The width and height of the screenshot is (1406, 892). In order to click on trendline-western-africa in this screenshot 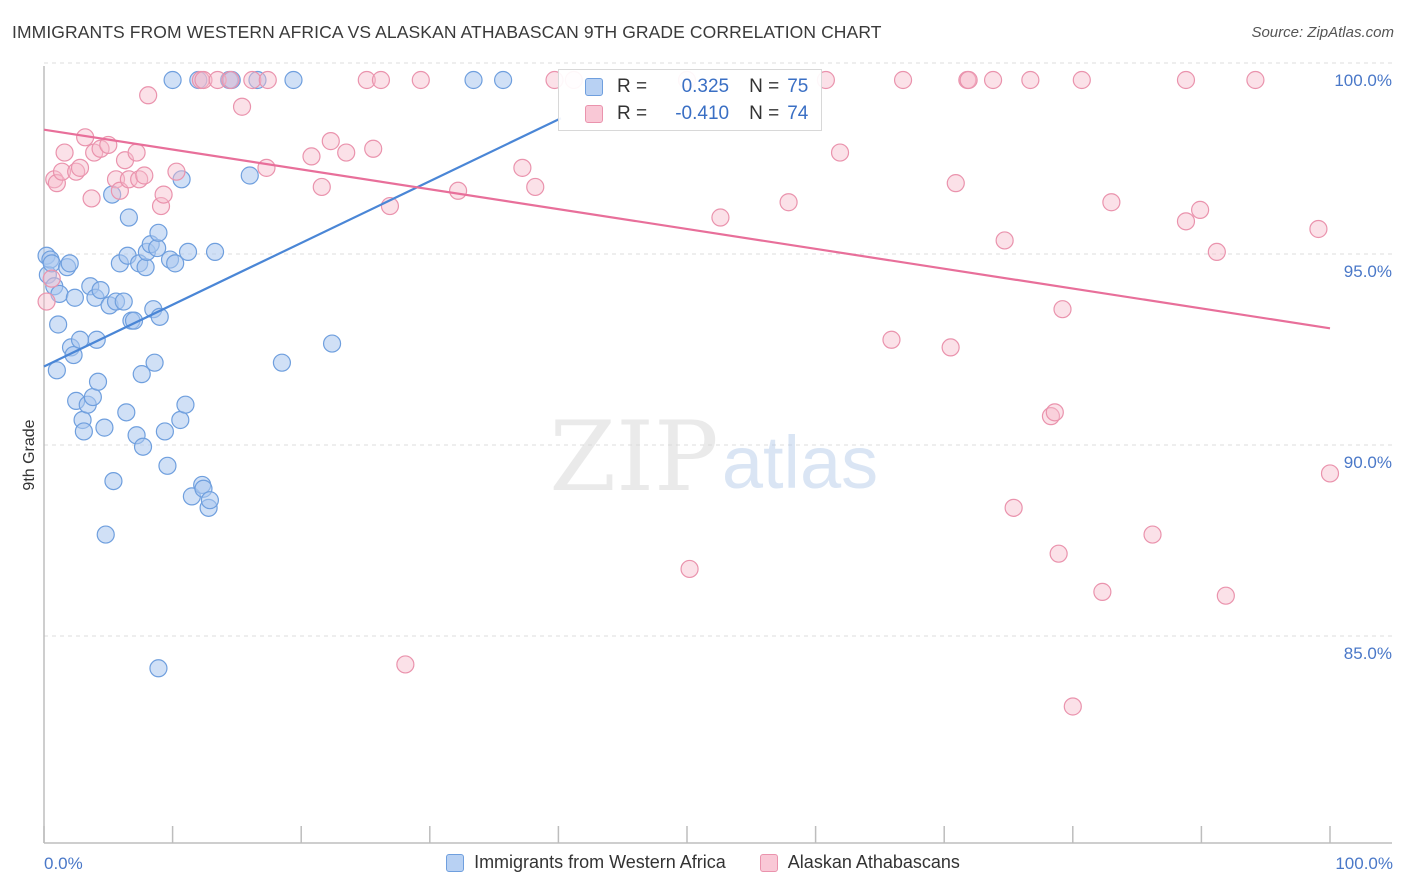, I will do `click(302, 242)`.